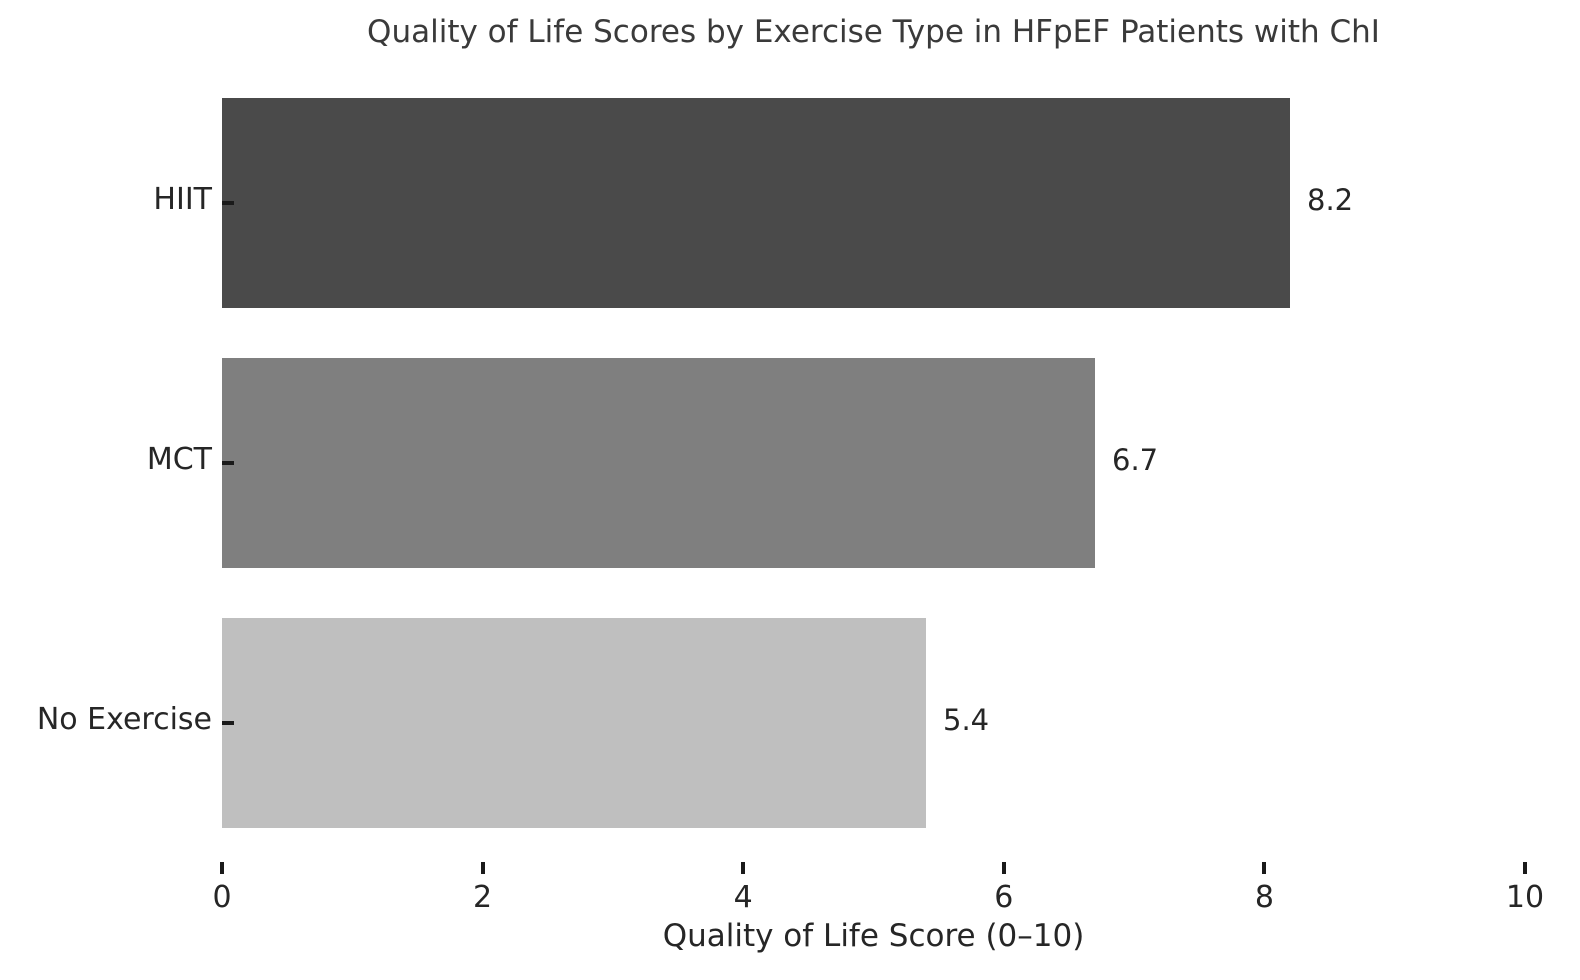  I want to click on value-label: 8.2, so click(1330, 200).